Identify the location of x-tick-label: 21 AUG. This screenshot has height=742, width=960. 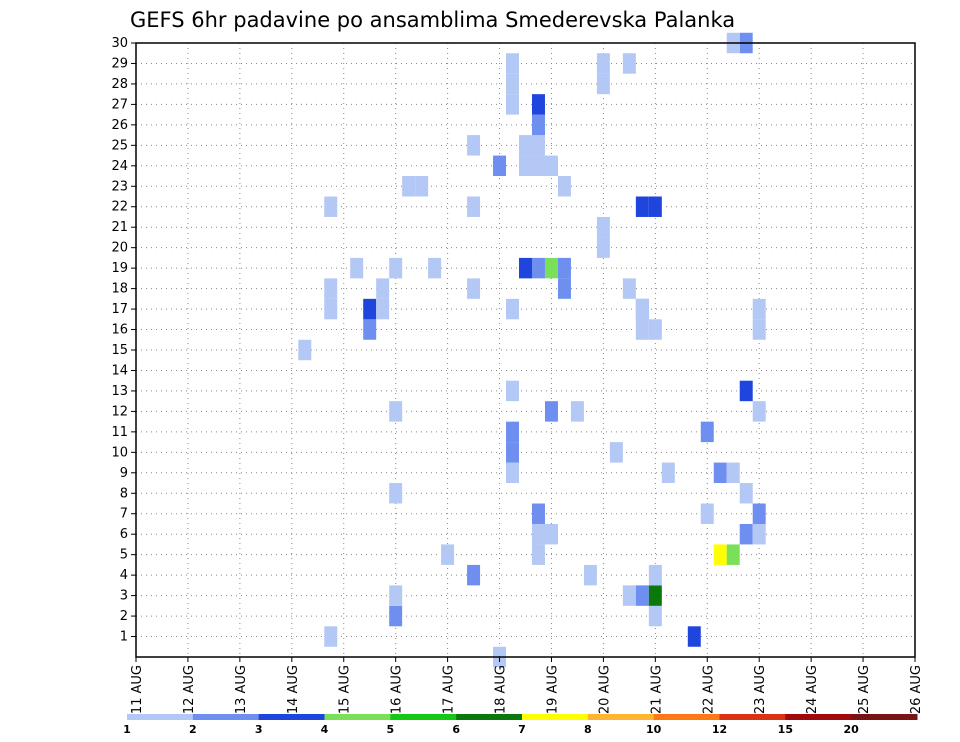
(656, 689).